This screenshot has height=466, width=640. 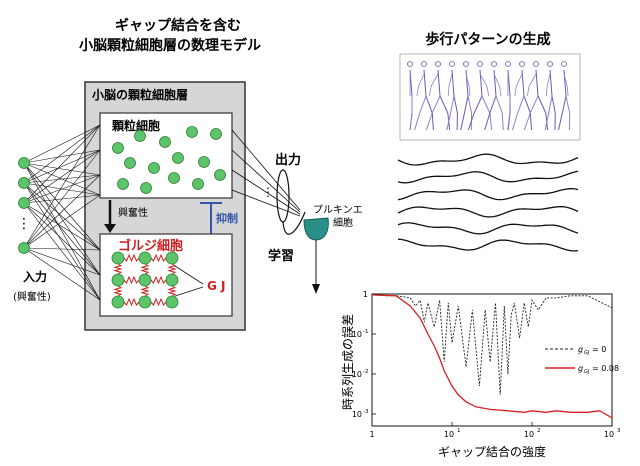 I want to click on granule-cell-label: 顆粒細胞, so click(x=136, y=125).